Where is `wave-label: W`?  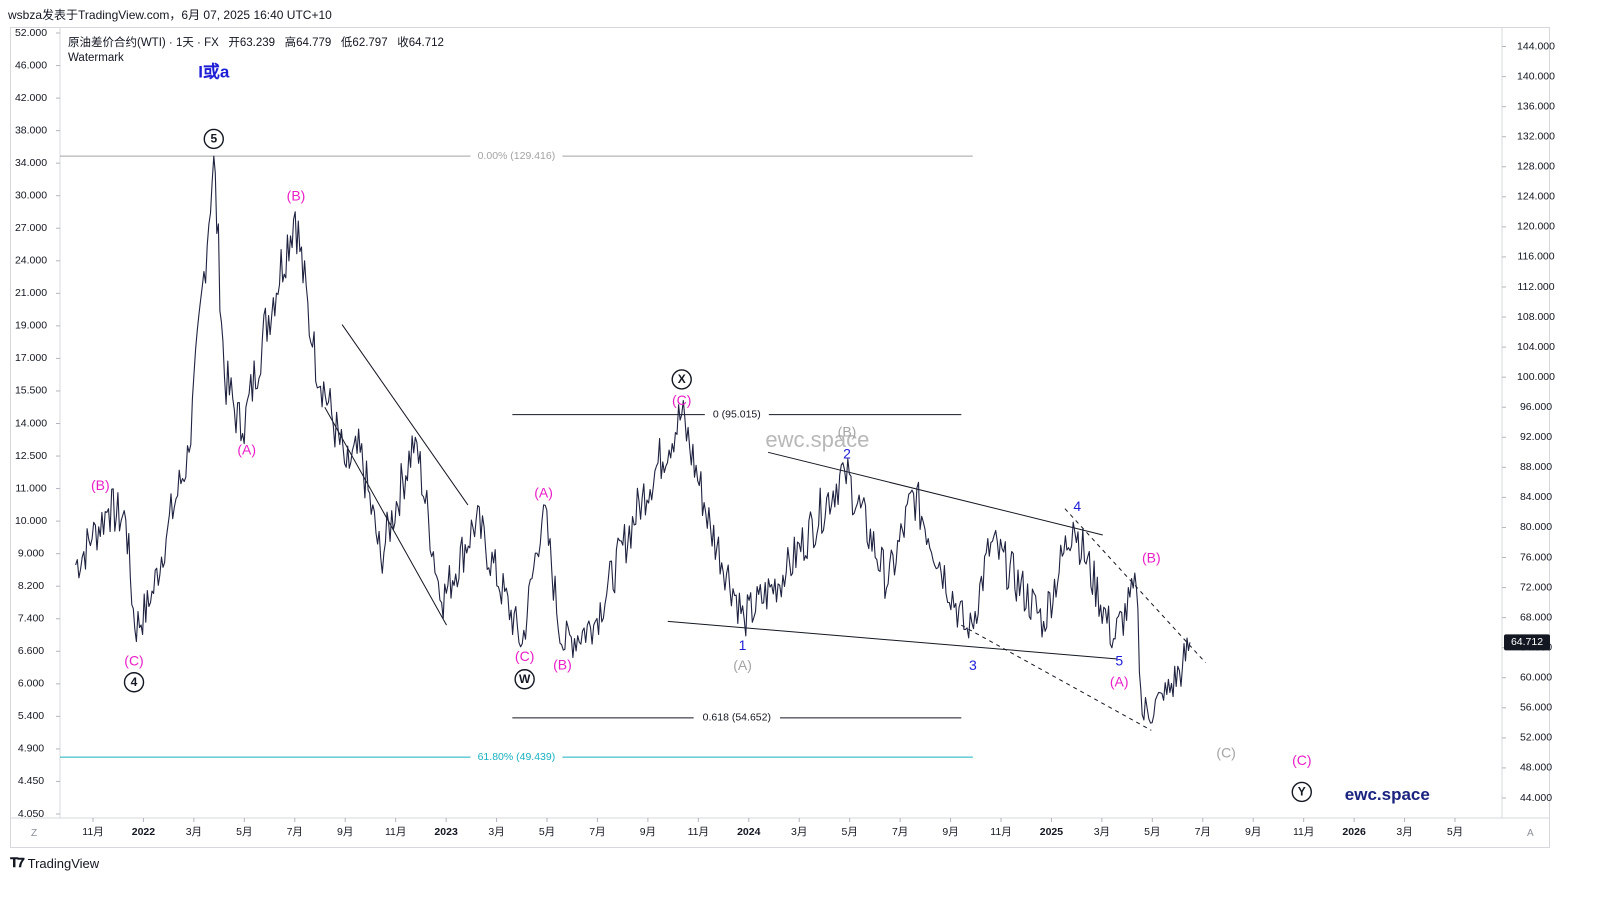 wave-label: W is located at coordinates (525, 679).